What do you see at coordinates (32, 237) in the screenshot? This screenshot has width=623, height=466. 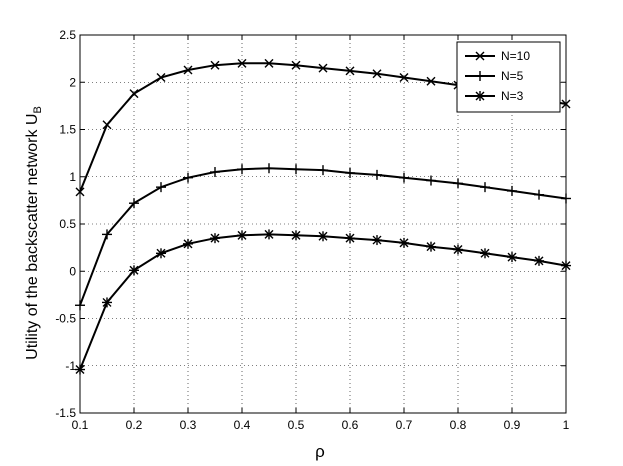 I see `y-axis-label-text: Utility of the backscatter network U` at bounding box center [32, 237].